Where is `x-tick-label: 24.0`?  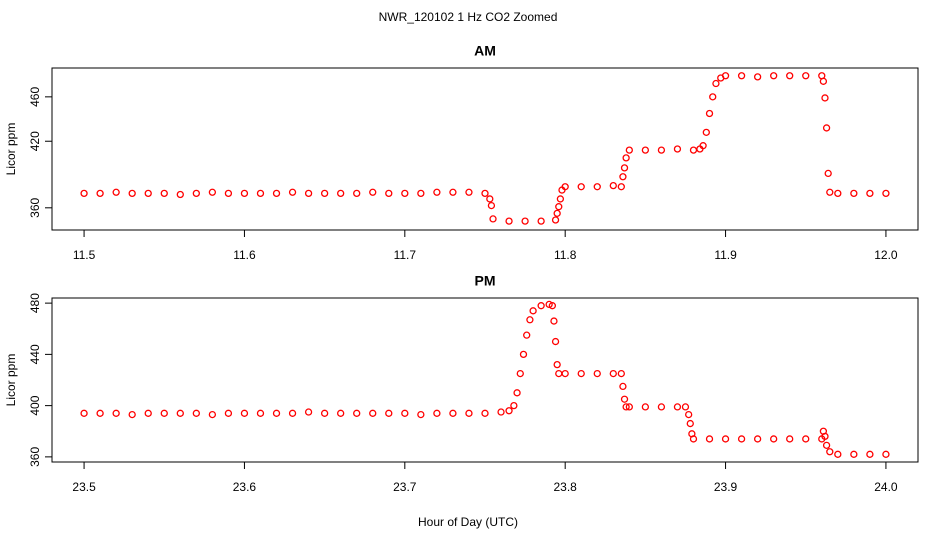
x-tick-label: 24.0 is located at coordinates (886, 487).